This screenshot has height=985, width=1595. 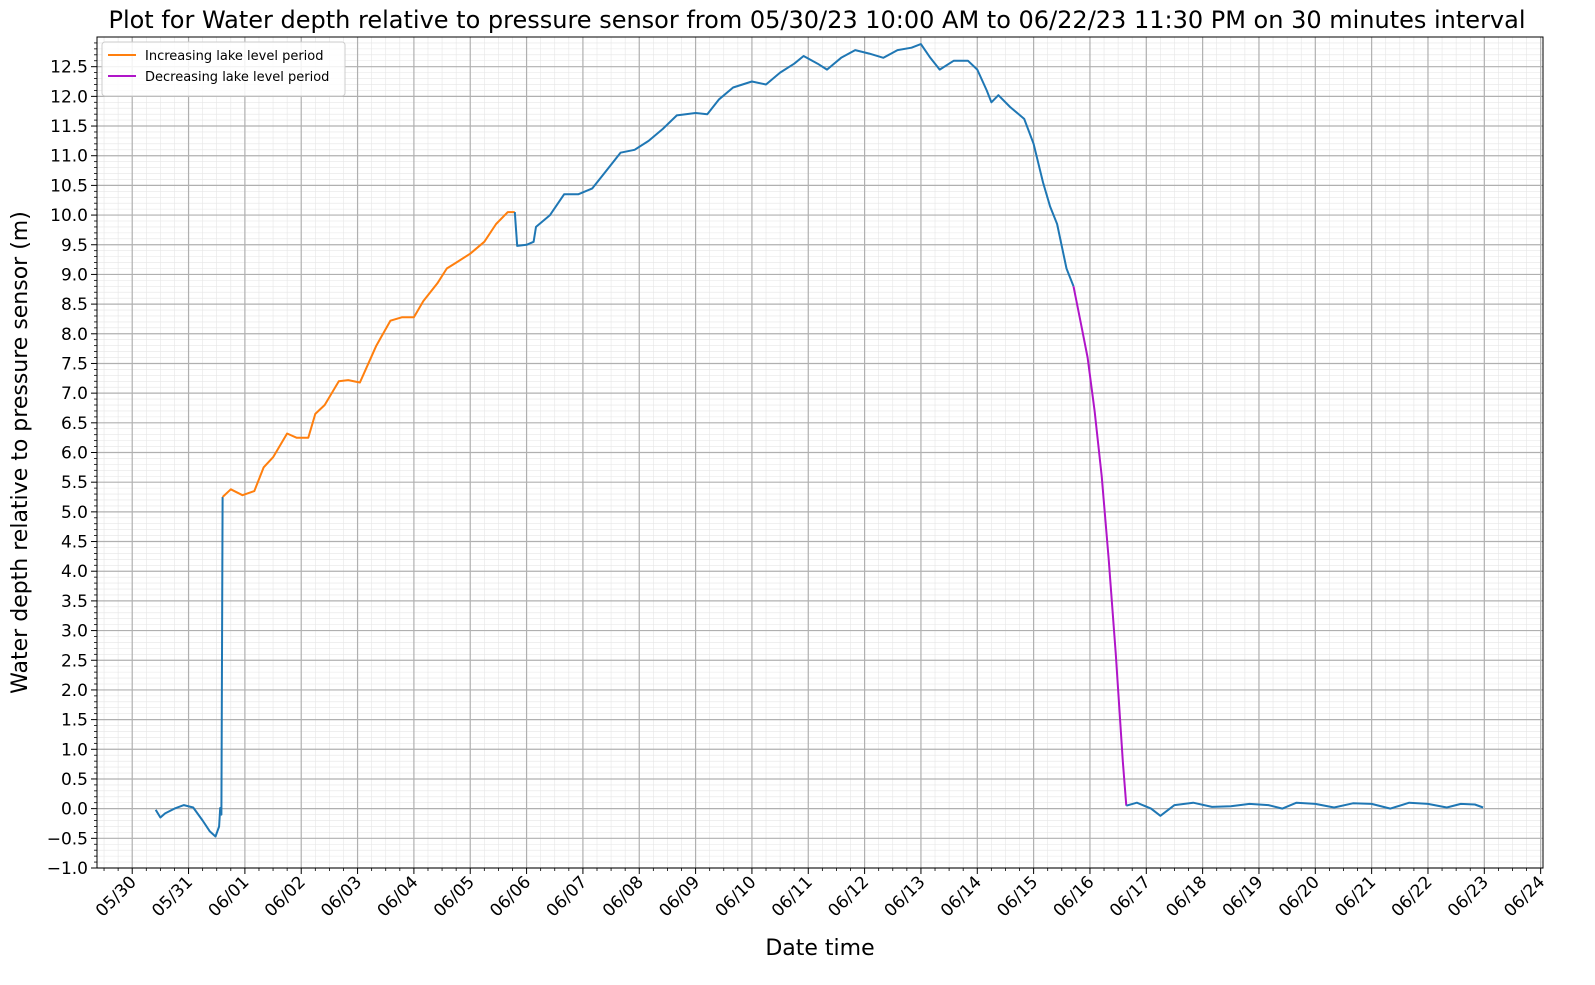 What do you see at coordinates (237, 77) in the screenshot?
I see `legend-label: Decreasing lake level period` at bounding box center [237, 77].